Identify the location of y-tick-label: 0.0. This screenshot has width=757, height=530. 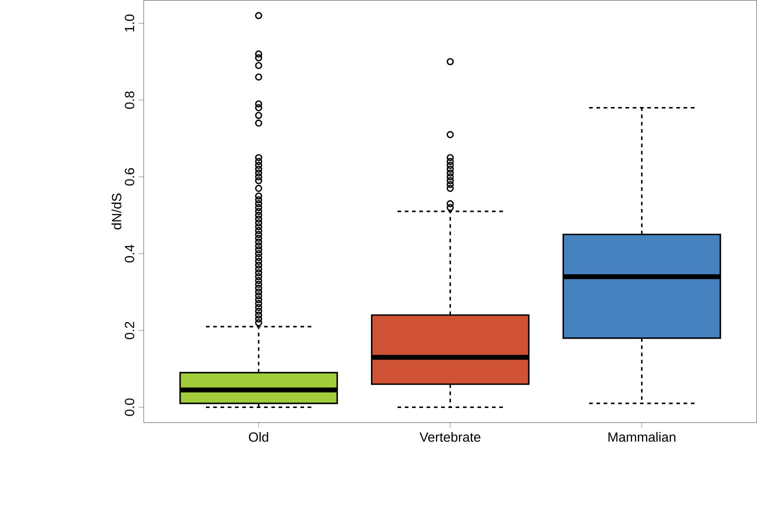
(129, 407).